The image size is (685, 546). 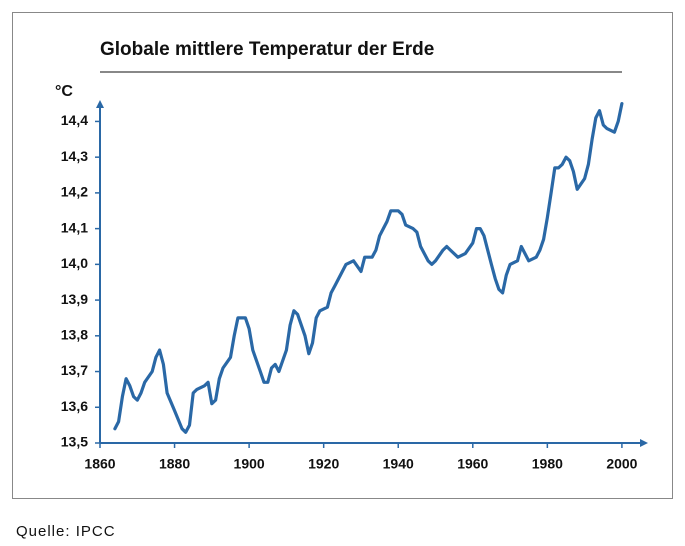 What do you see at coordinates (74, 370) in the screenshot?
I see `y-tick-label: 13,7` at bounding box center [74, 370].